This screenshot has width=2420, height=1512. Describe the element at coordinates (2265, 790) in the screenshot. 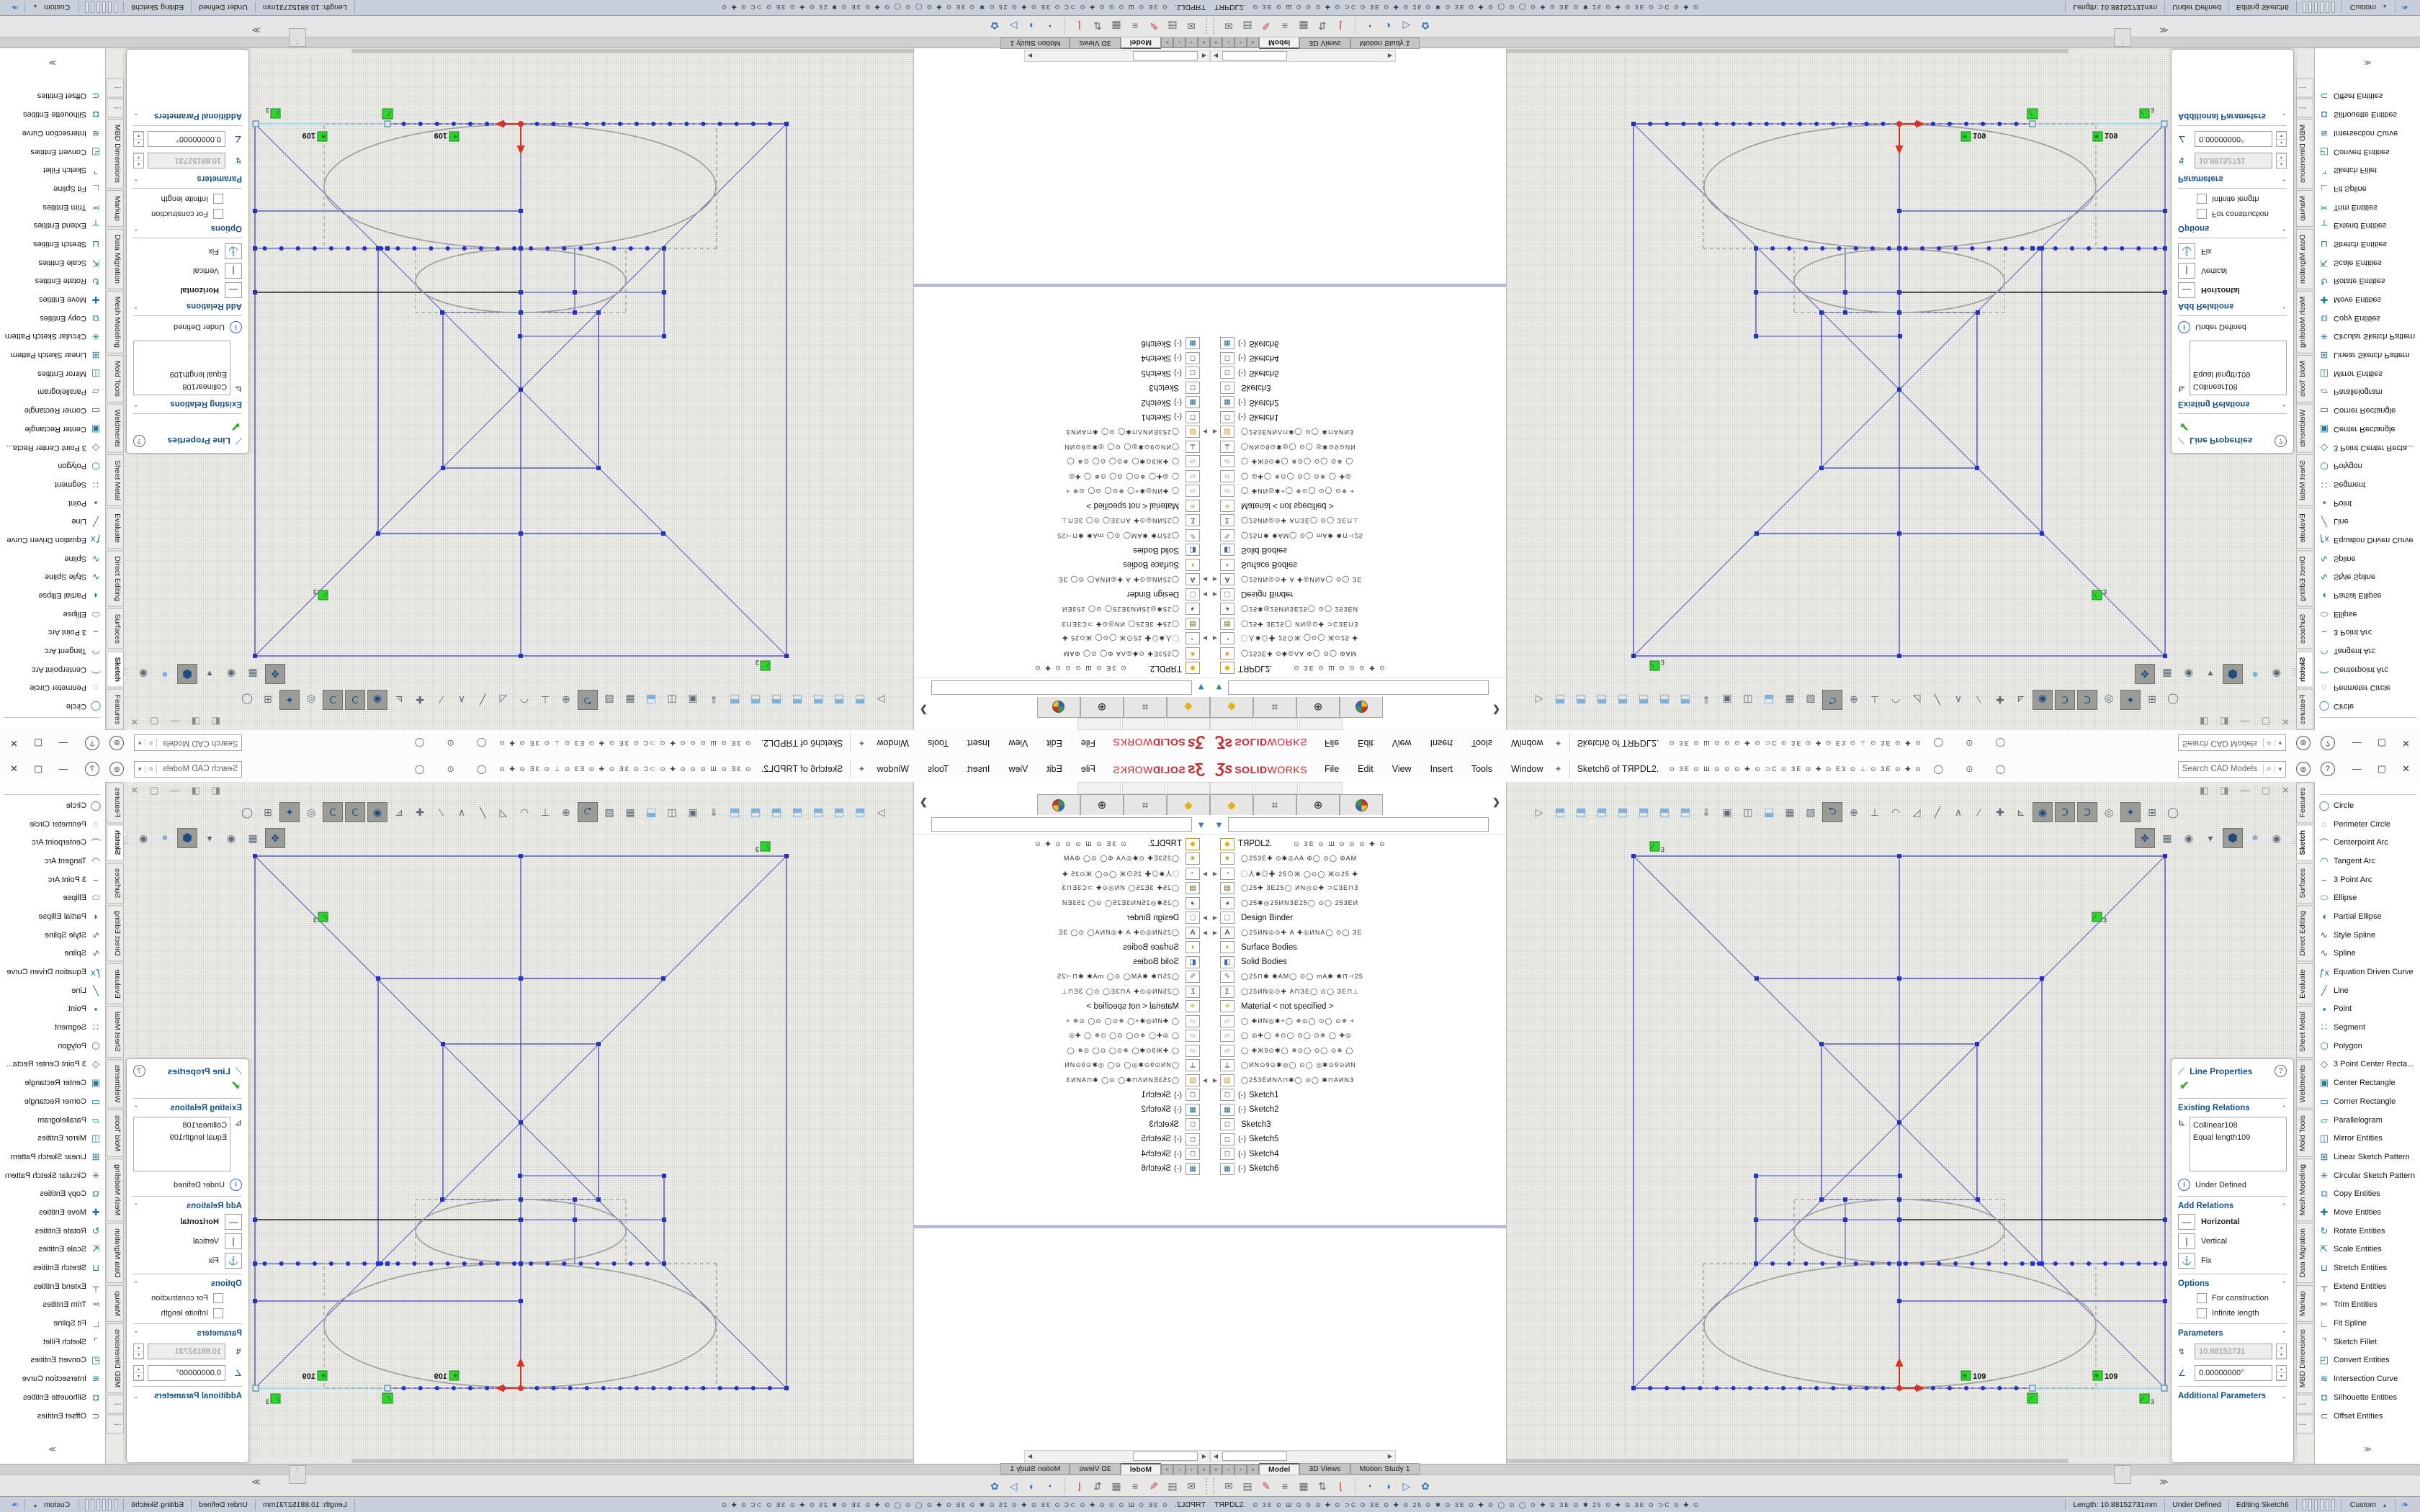

I see `mdi-button: ▢` at that location.